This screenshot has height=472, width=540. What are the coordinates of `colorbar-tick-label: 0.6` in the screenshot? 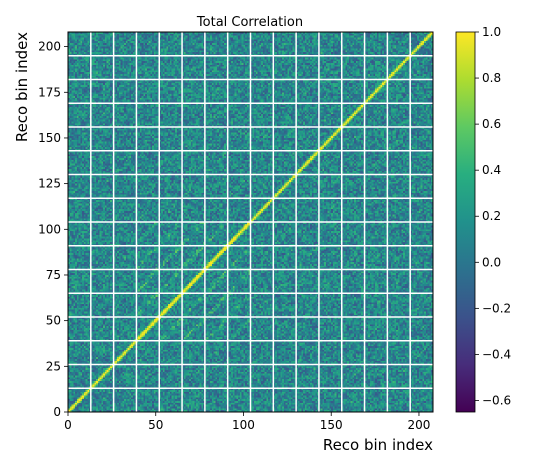 It's located at (491, 124).